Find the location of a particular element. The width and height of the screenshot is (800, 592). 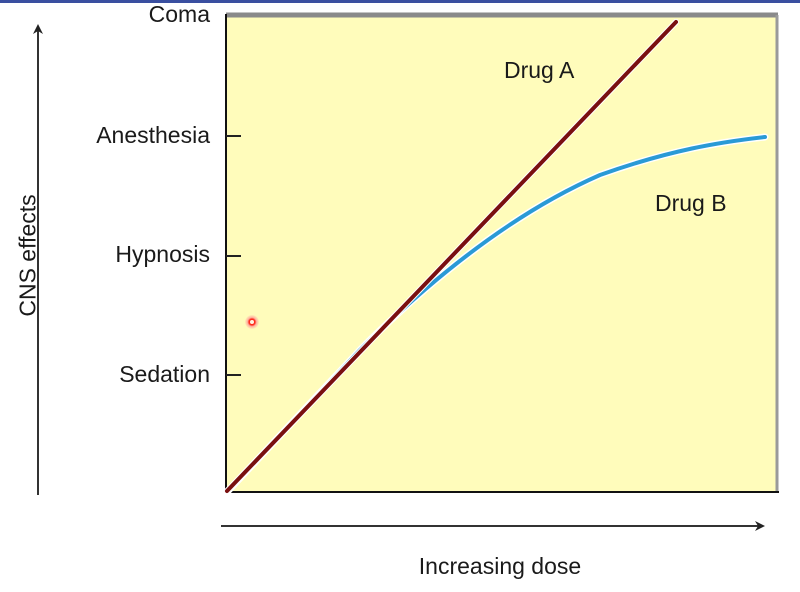

x-axis-label: Increasing dose is located at coordinates (500, 566).